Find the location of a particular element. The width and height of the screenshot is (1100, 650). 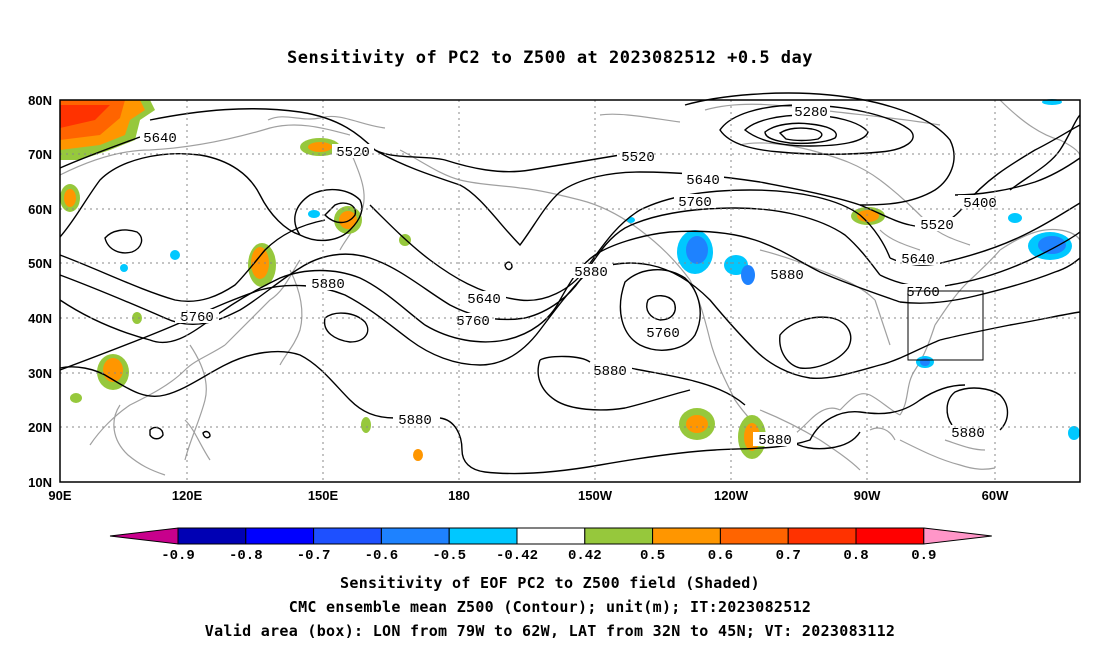

lon-label: 60W is located at coordinates (995, 495).